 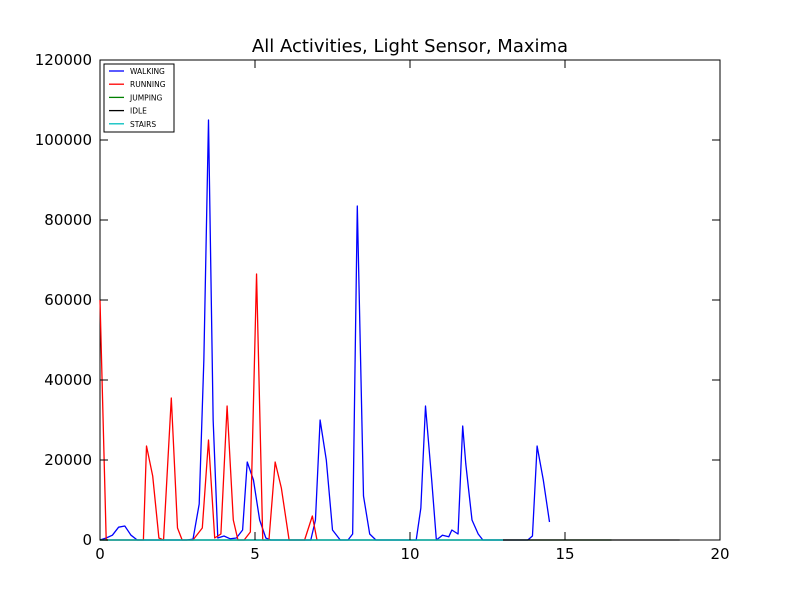 What do you see at coordinates (143, 124) in the screenshot?
I see `legend-label-stairs: STAIRS` at bounding box center [143, 124].